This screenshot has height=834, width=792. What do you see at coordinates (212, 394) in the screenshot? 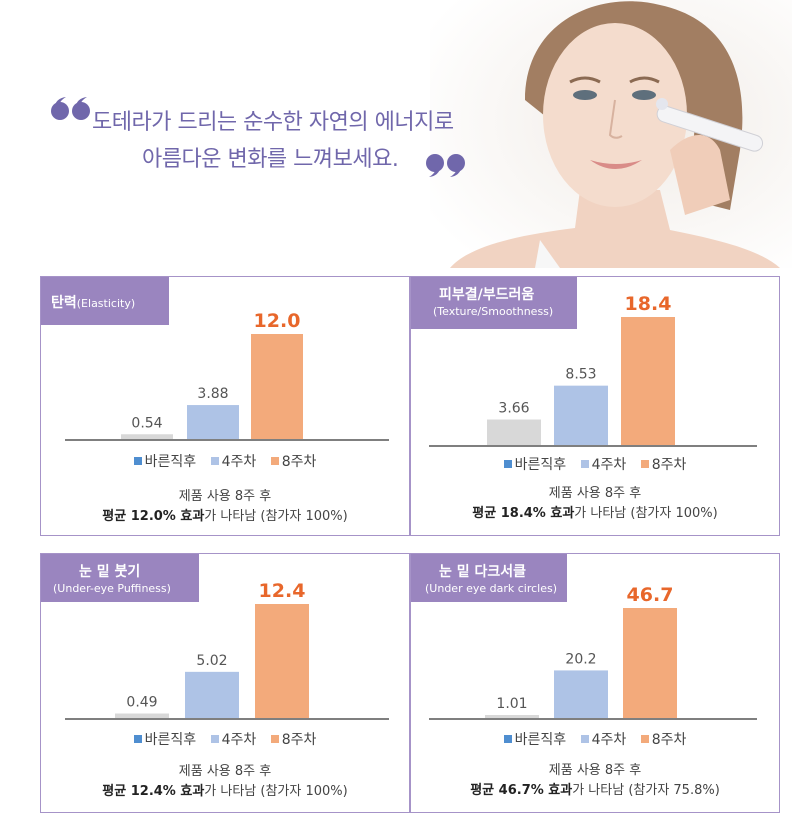
I see `value-label-4weeks: 3.88` at bounding box center [212, 394].